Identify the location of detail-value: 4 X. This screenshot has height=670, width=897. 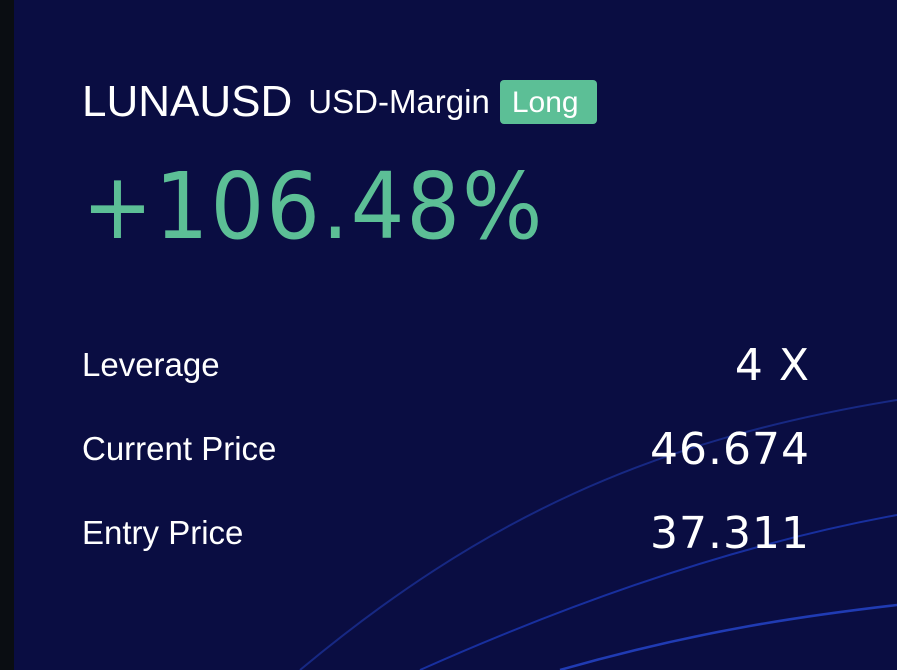
(772, 365).